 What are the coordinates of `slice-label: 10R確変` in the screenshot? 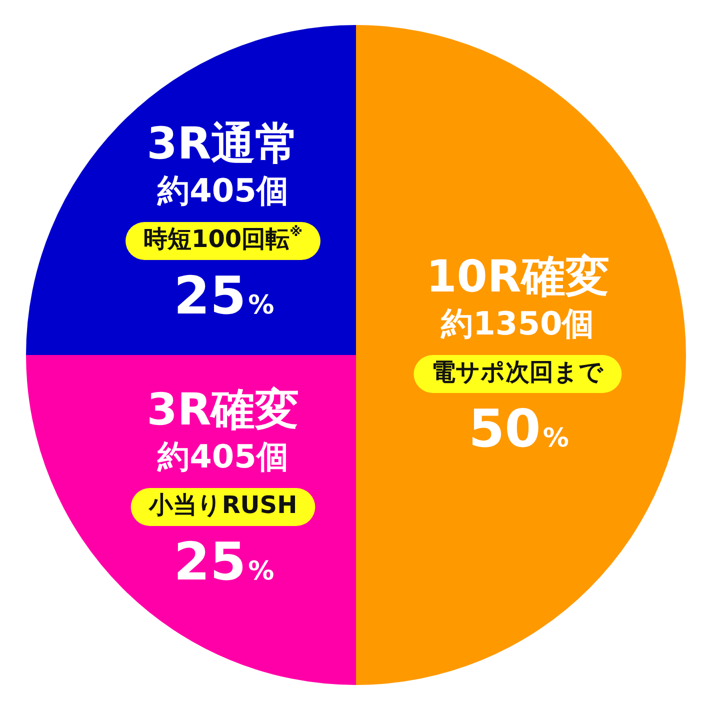 It's located at (518, 276).